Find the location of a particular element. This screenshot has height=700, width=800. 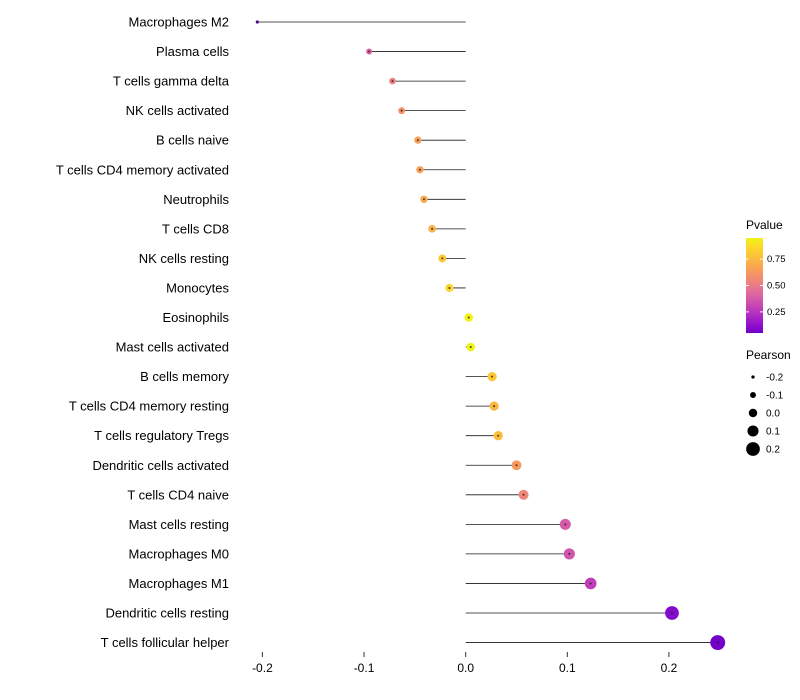

x-axis-tick-label: -0.1 is located at coordinates (364, 668).